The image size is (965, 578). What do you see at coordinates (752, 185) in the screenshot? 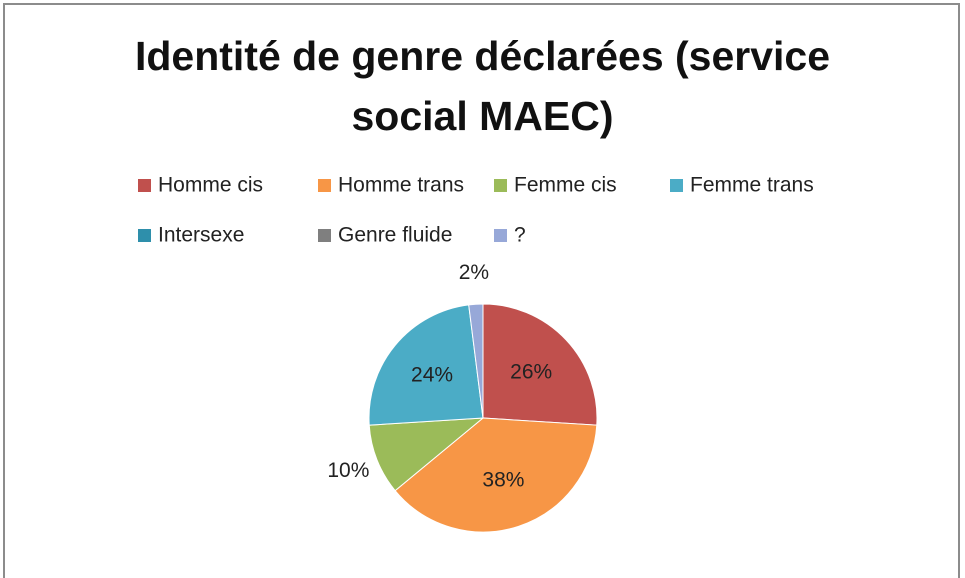
I see `legend-label: Femme trans` at bounding box center [752, 185].